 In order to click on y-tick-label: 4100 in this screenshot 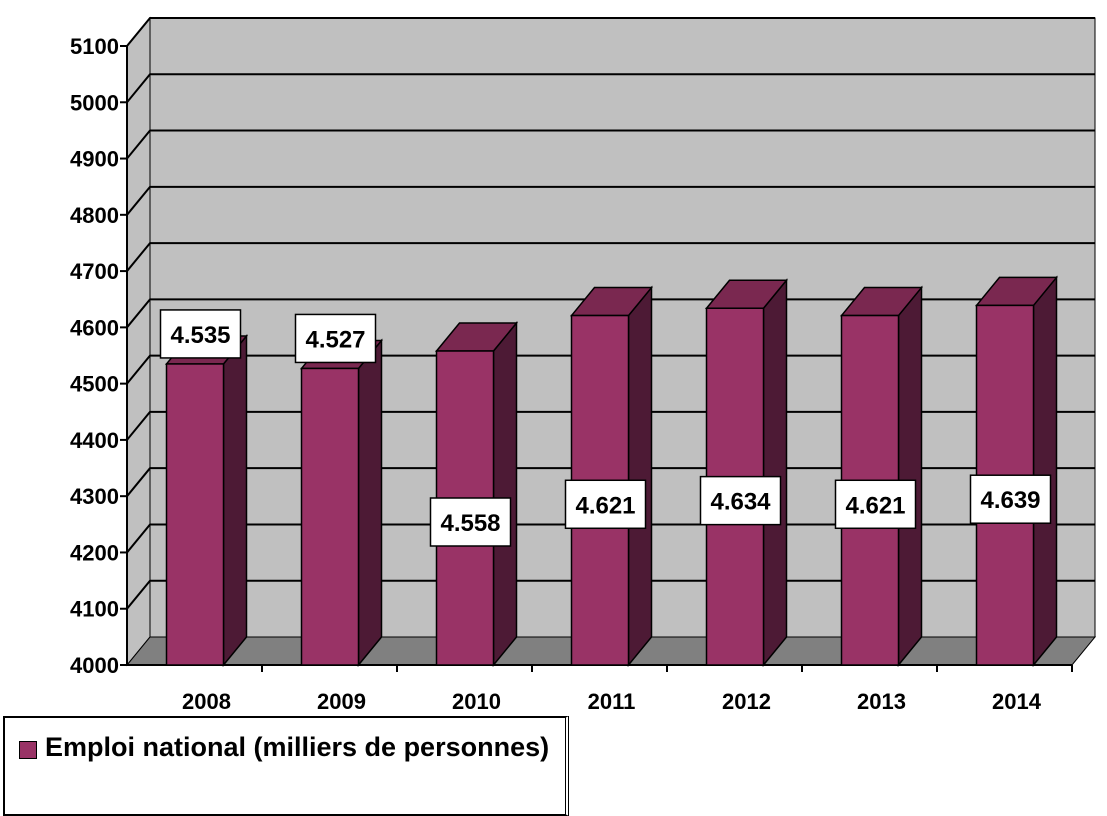, I will do `click(94, 609)`.